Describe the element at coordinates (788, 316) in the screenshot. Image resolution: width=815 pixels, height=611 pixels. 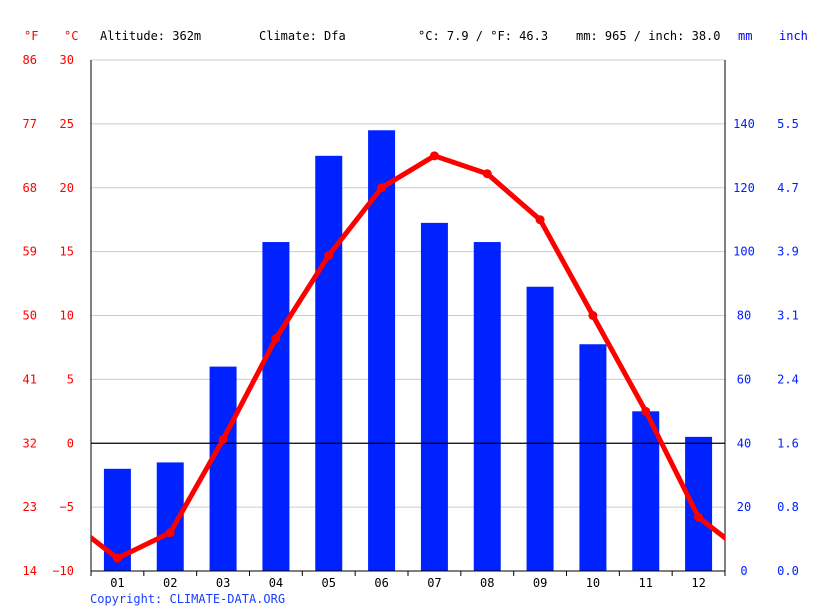
I see `inch-tick-label: 3.1` at that location.